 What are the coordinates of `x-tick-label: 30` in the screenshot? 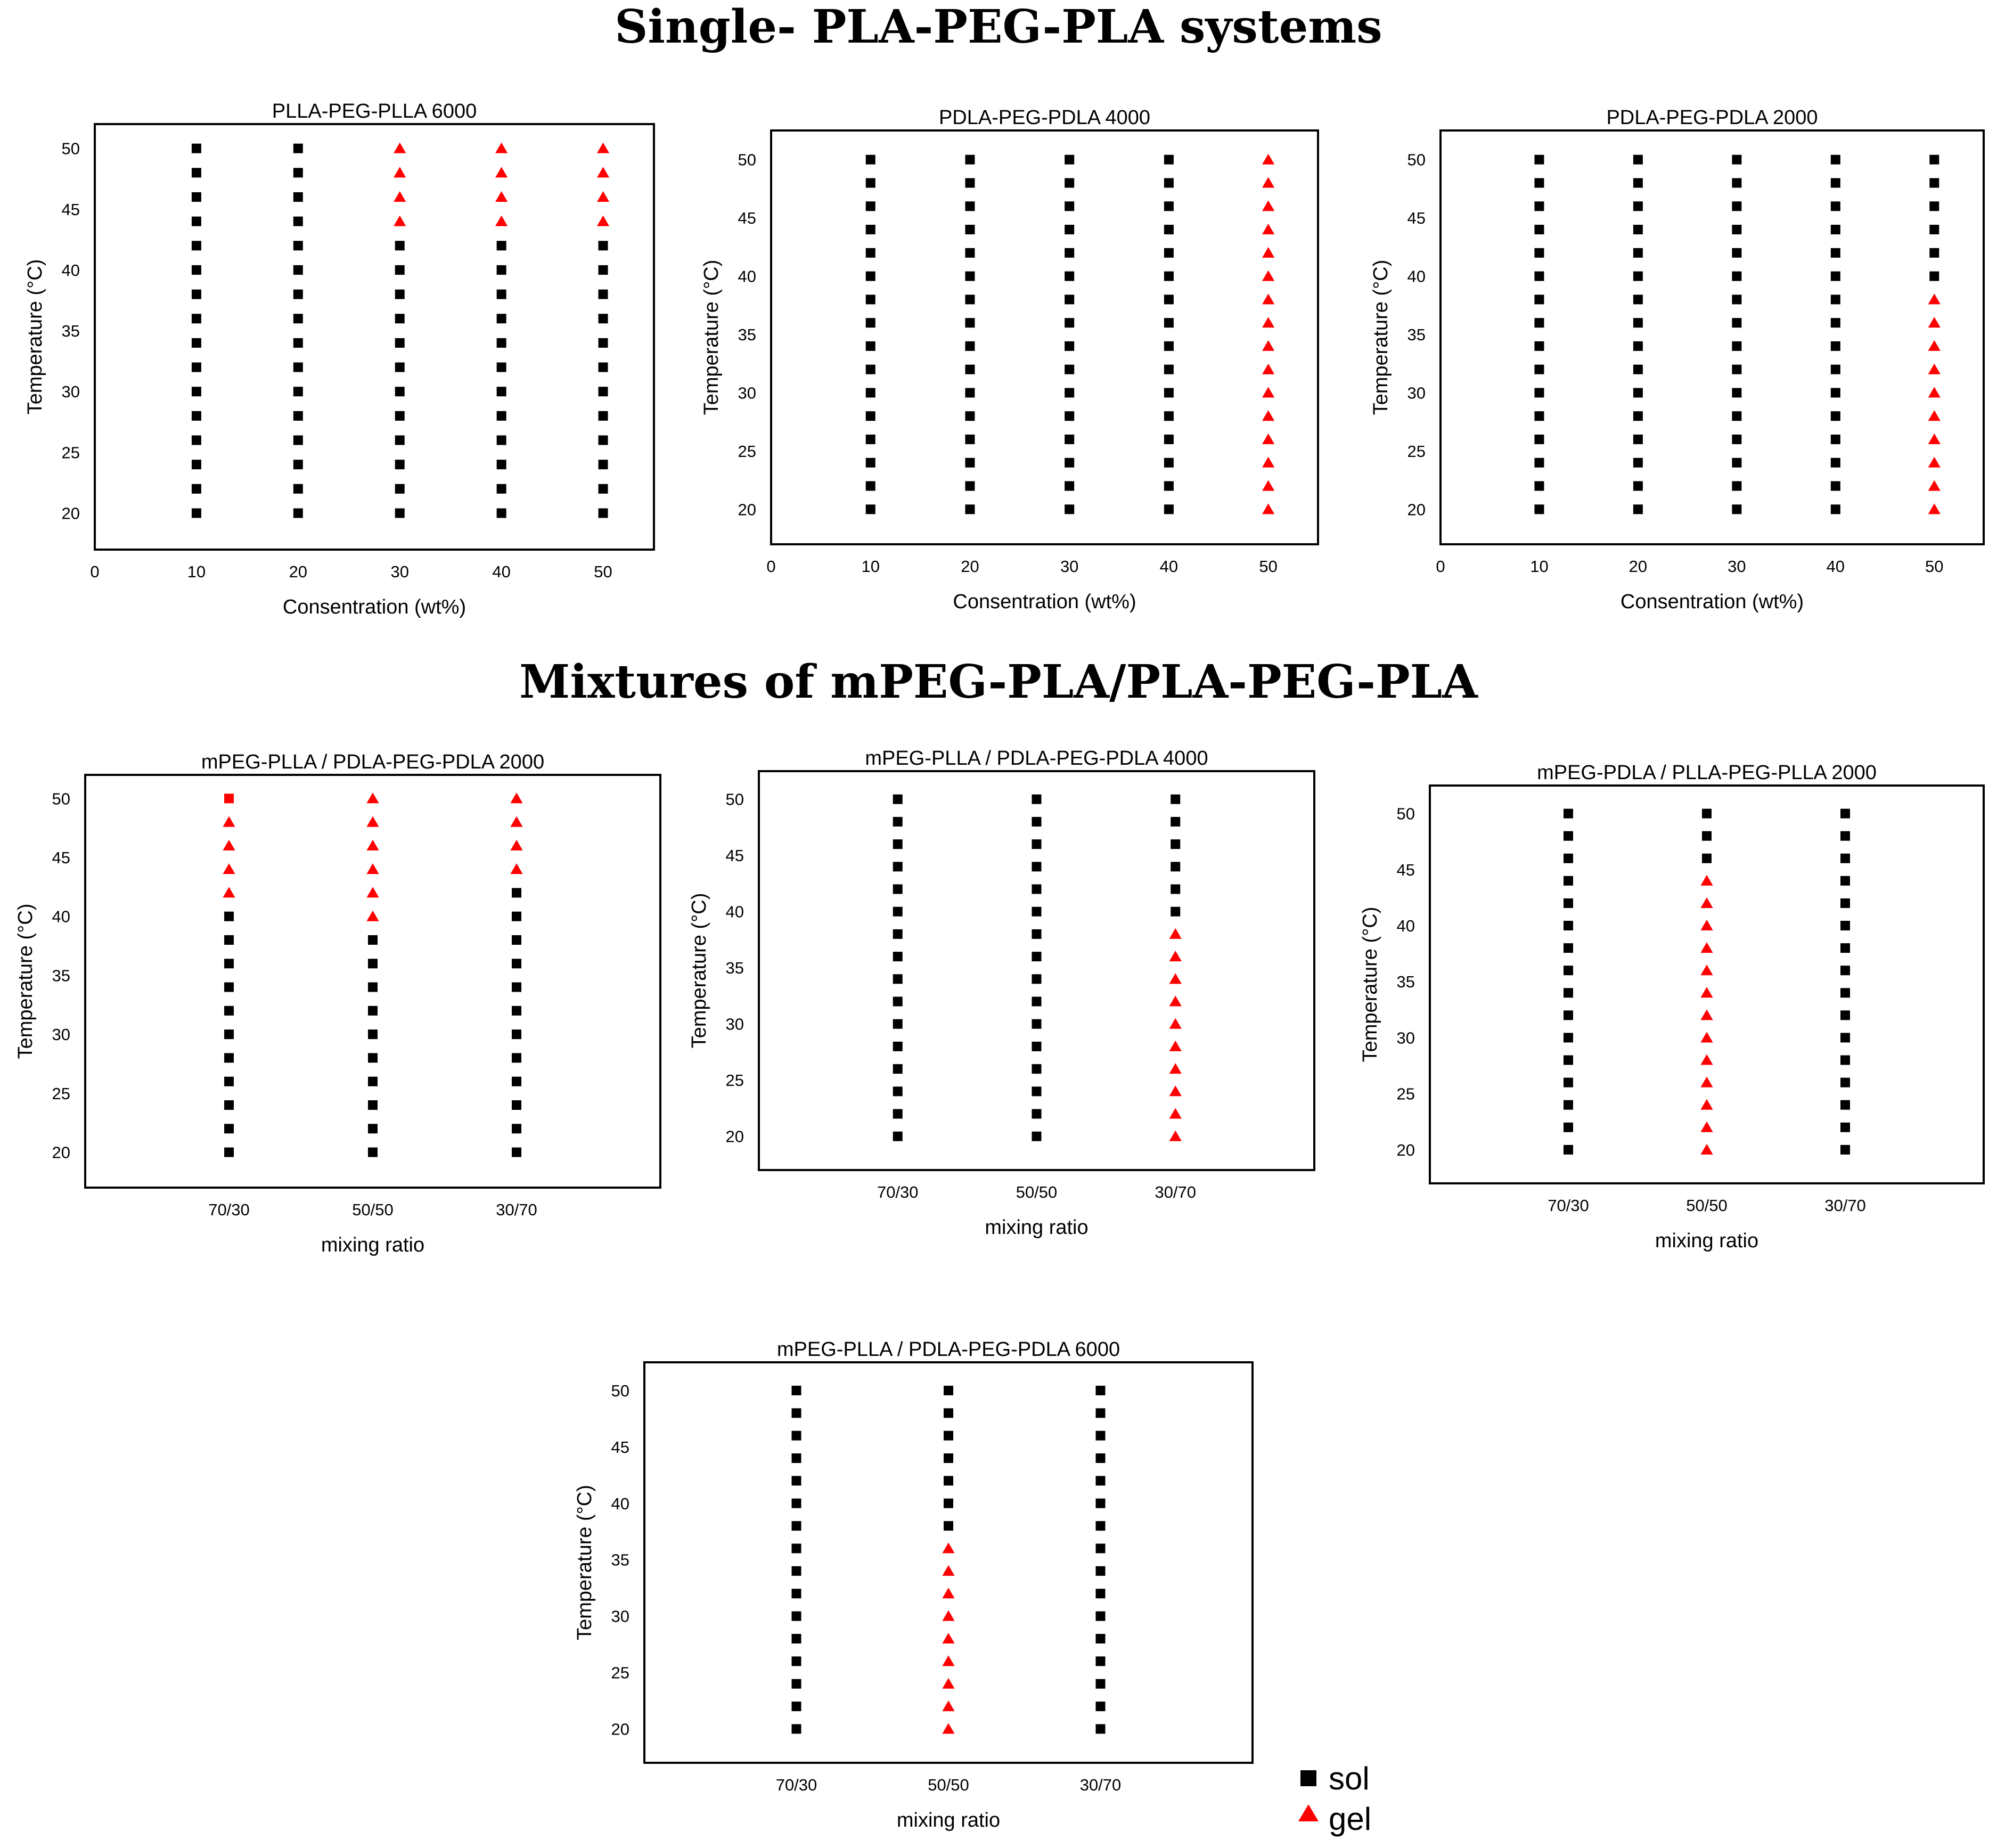 It's located at (1737, 566).